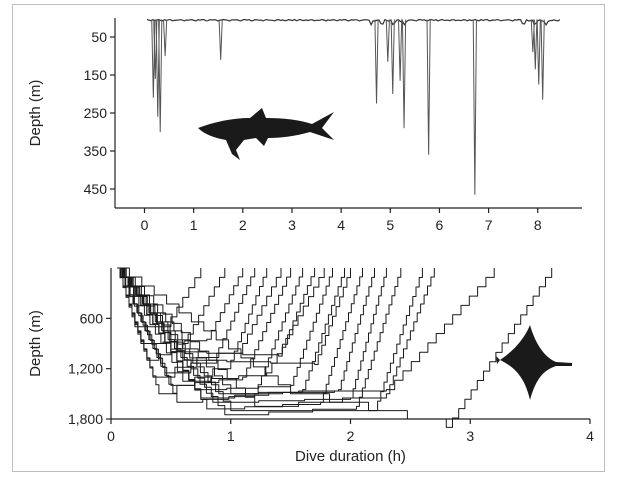 The height and width of the screenshot is (480, 617). What do you see at coordinates (353, 22) in the screenshot?
I see `surface-trace` at bounding box center [353, 22].